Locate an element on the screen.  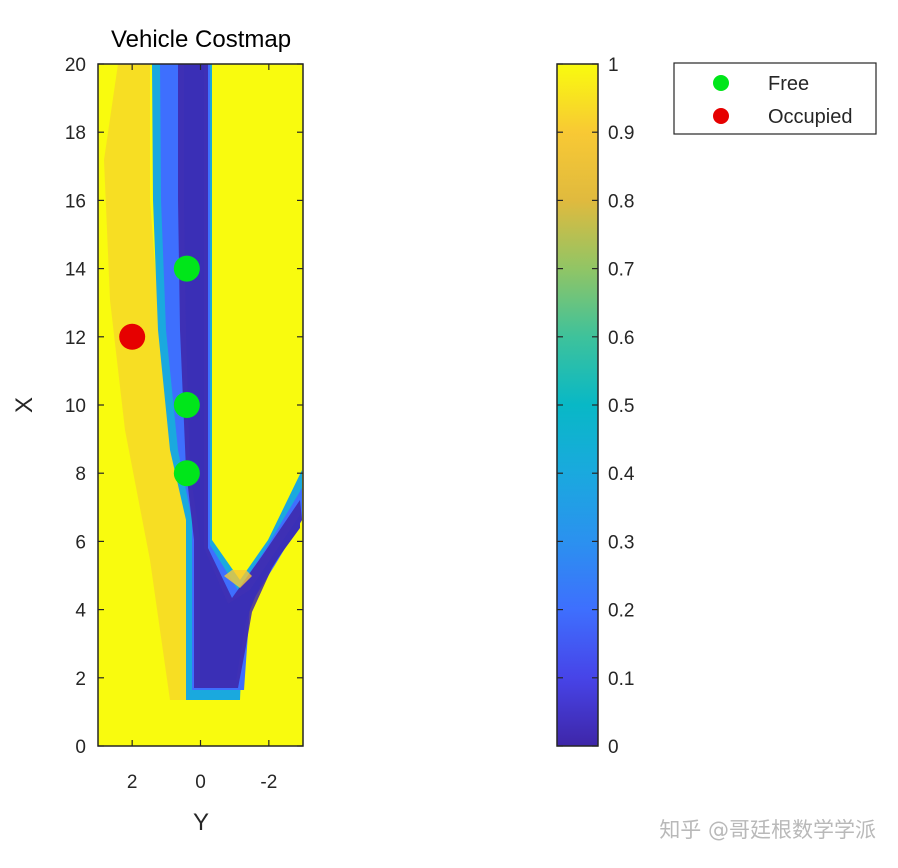
colorbar-ticks: 0 0.1 0.2 0.3 0.4 0.5 0.6 0.7 0.8 0.9 1 is located at coordinates (596, 406).